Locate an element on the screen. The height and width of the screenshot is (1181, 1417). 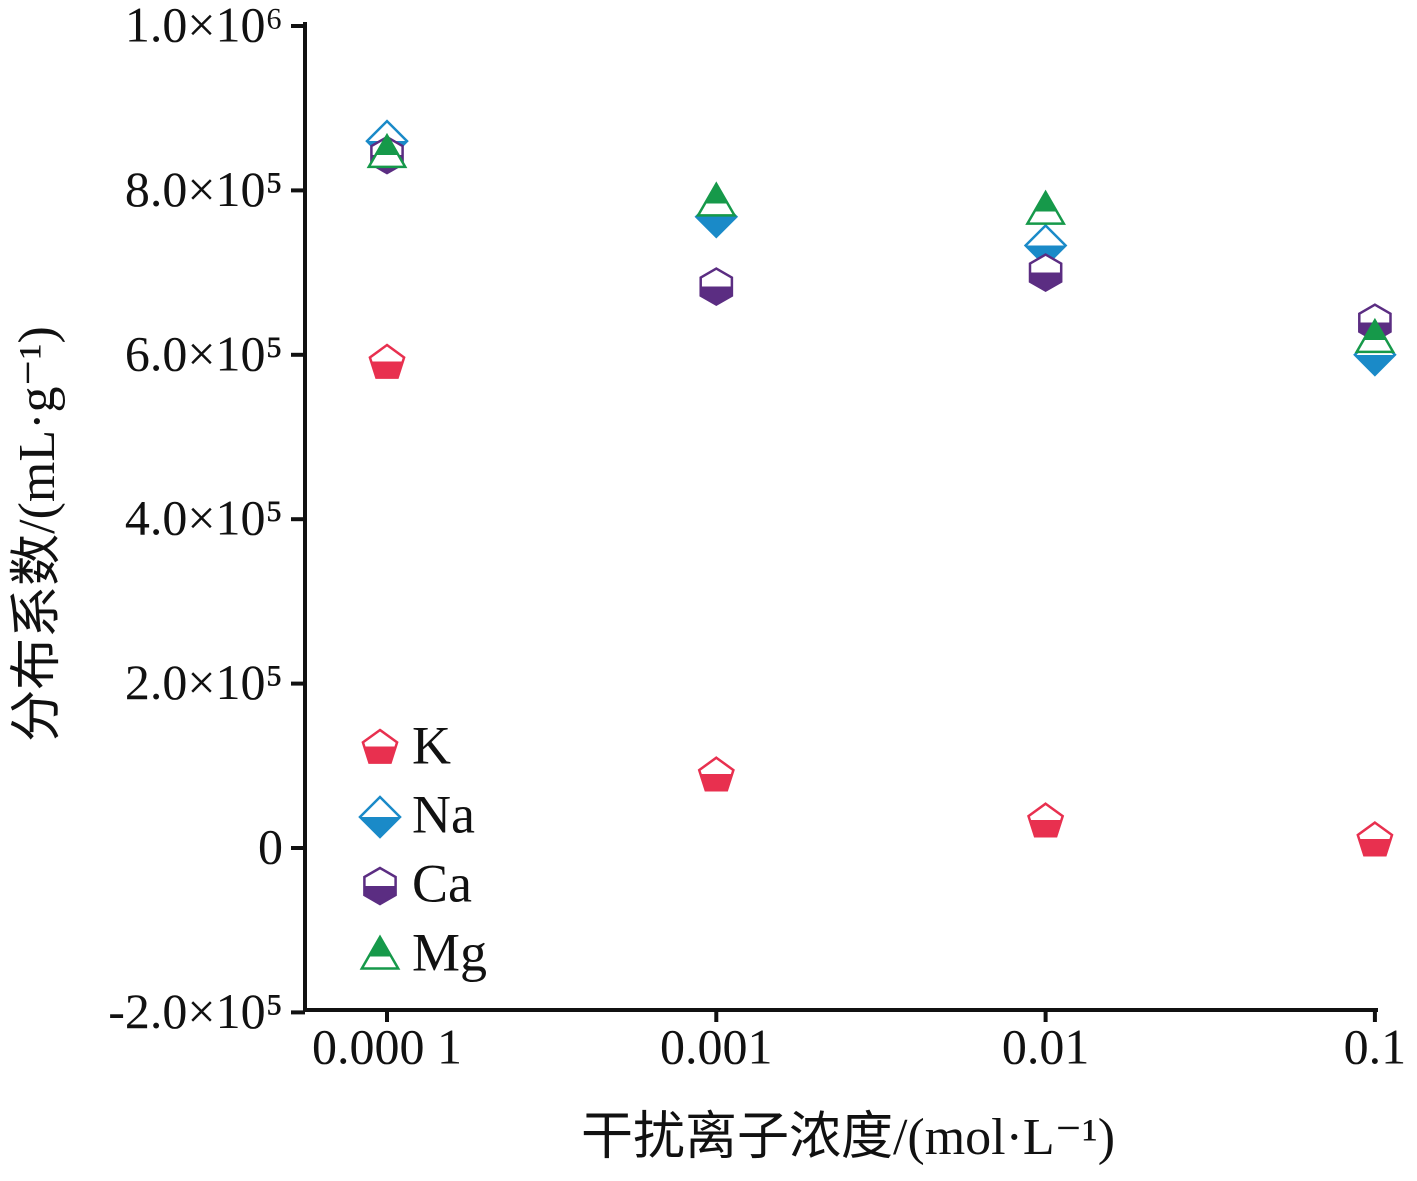
y-tick-label: 6.0×10⁵ is located at coordinates (204, 353).